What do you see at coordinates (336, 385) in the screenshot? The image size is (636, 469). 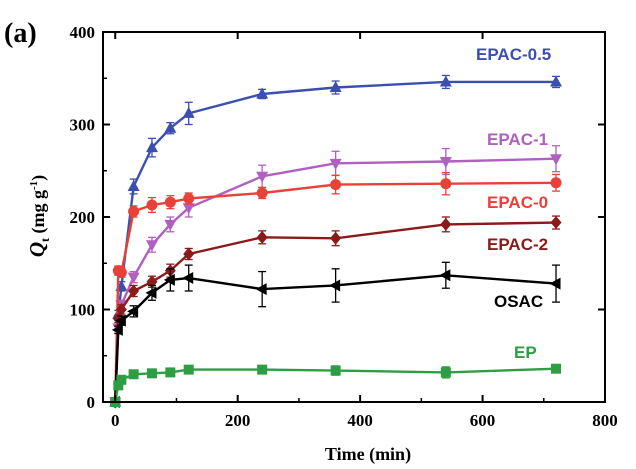 I see `series-ep` at bounding box center [336, 385].